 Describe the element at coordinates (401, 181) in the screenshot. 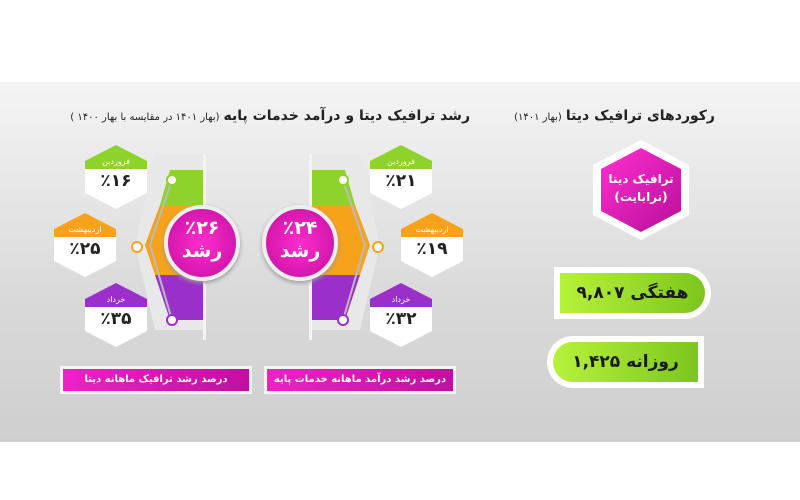

I see `month-value: ٪۲۱` at that location.